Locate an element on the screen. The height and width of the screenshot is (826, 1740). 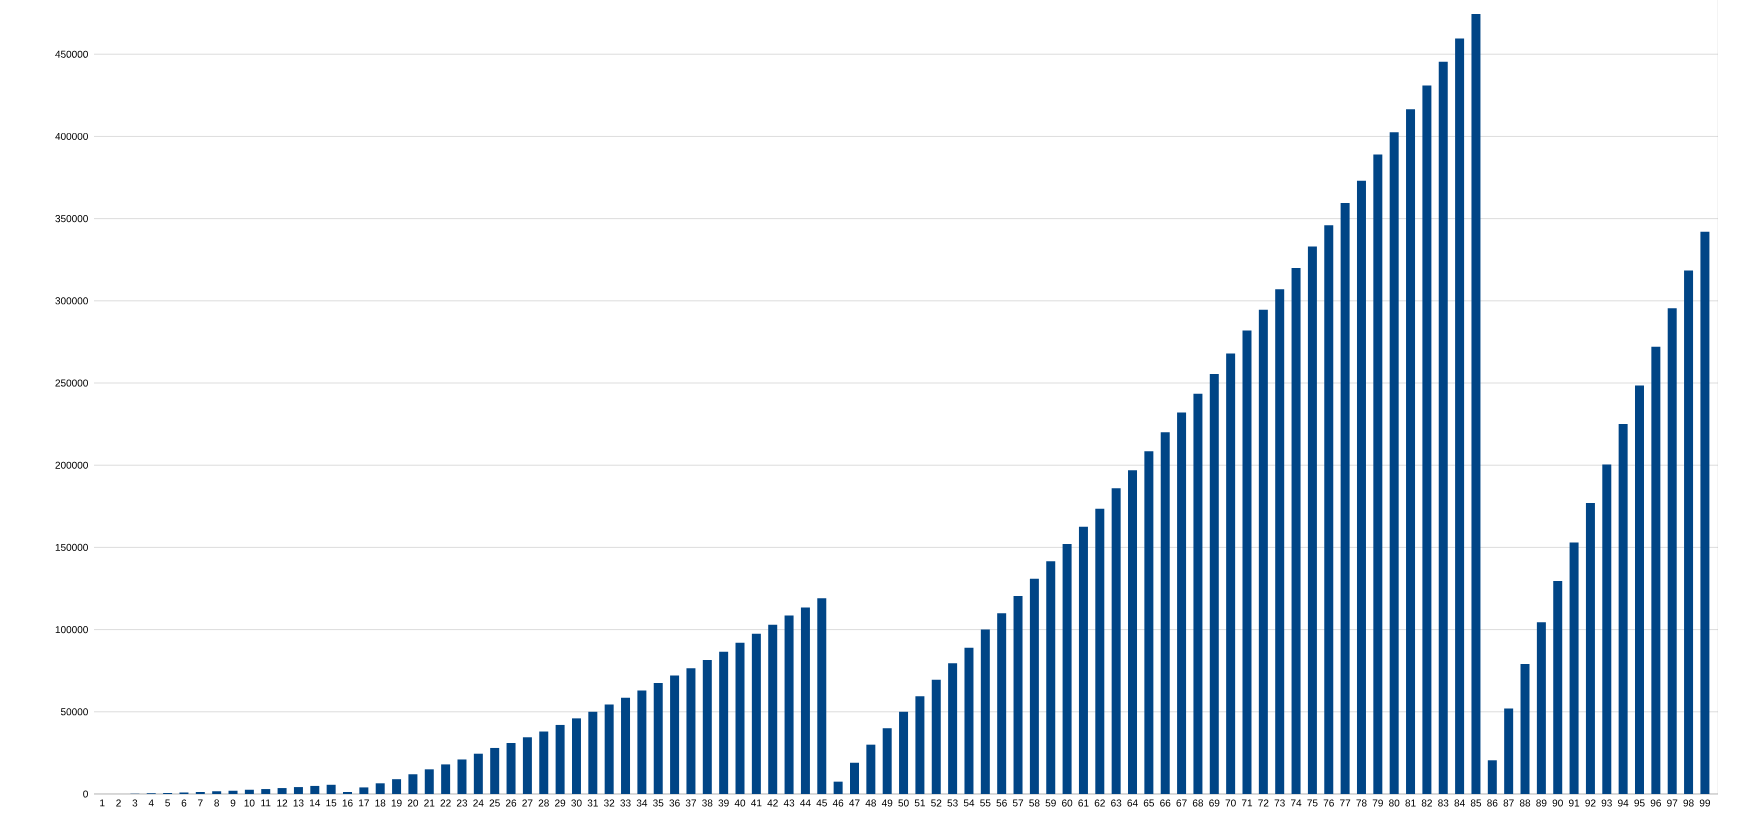
x-tick-label: 44 is located at coordinates (805, 803).